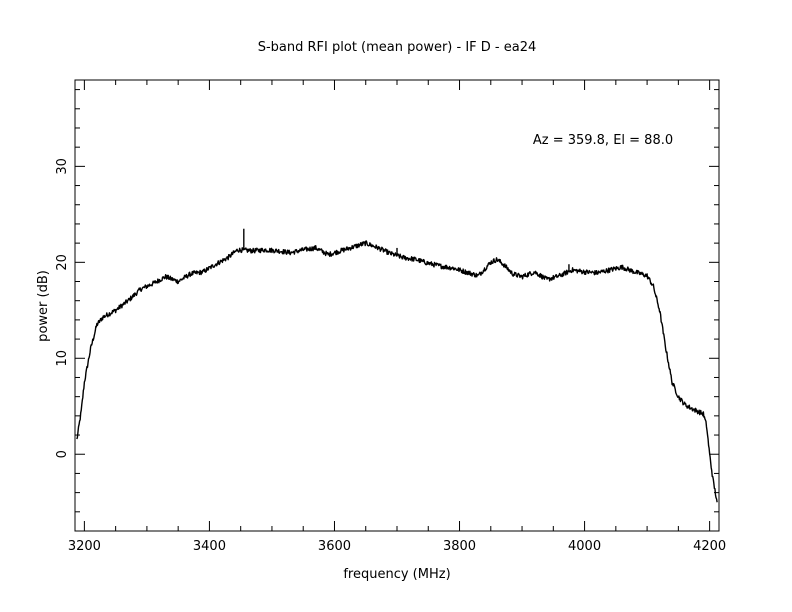  I want to click on x-tick-label: 3600, so click(334, 546).